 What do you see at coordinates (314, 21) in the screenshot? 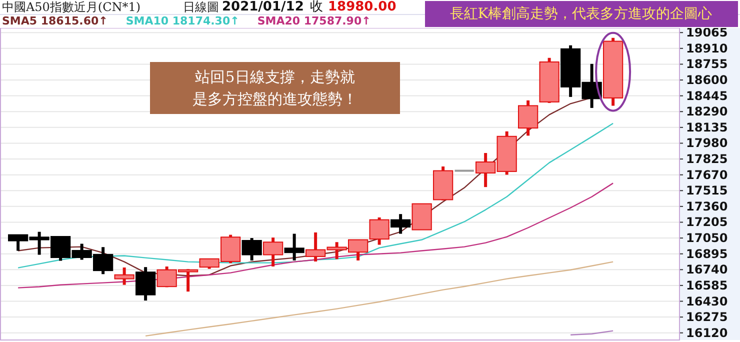
I see `text: SMA20 17587.90↑` at bounding box center [314, 21].